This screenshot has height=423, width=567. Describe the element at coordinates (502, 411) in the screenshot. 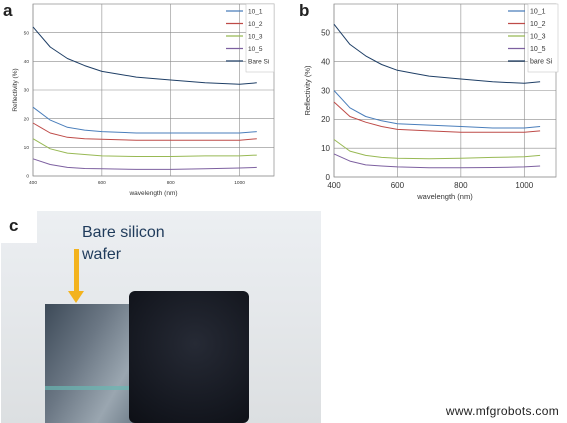

I see `watermark-text: www.mfgrobots.com` at that location.